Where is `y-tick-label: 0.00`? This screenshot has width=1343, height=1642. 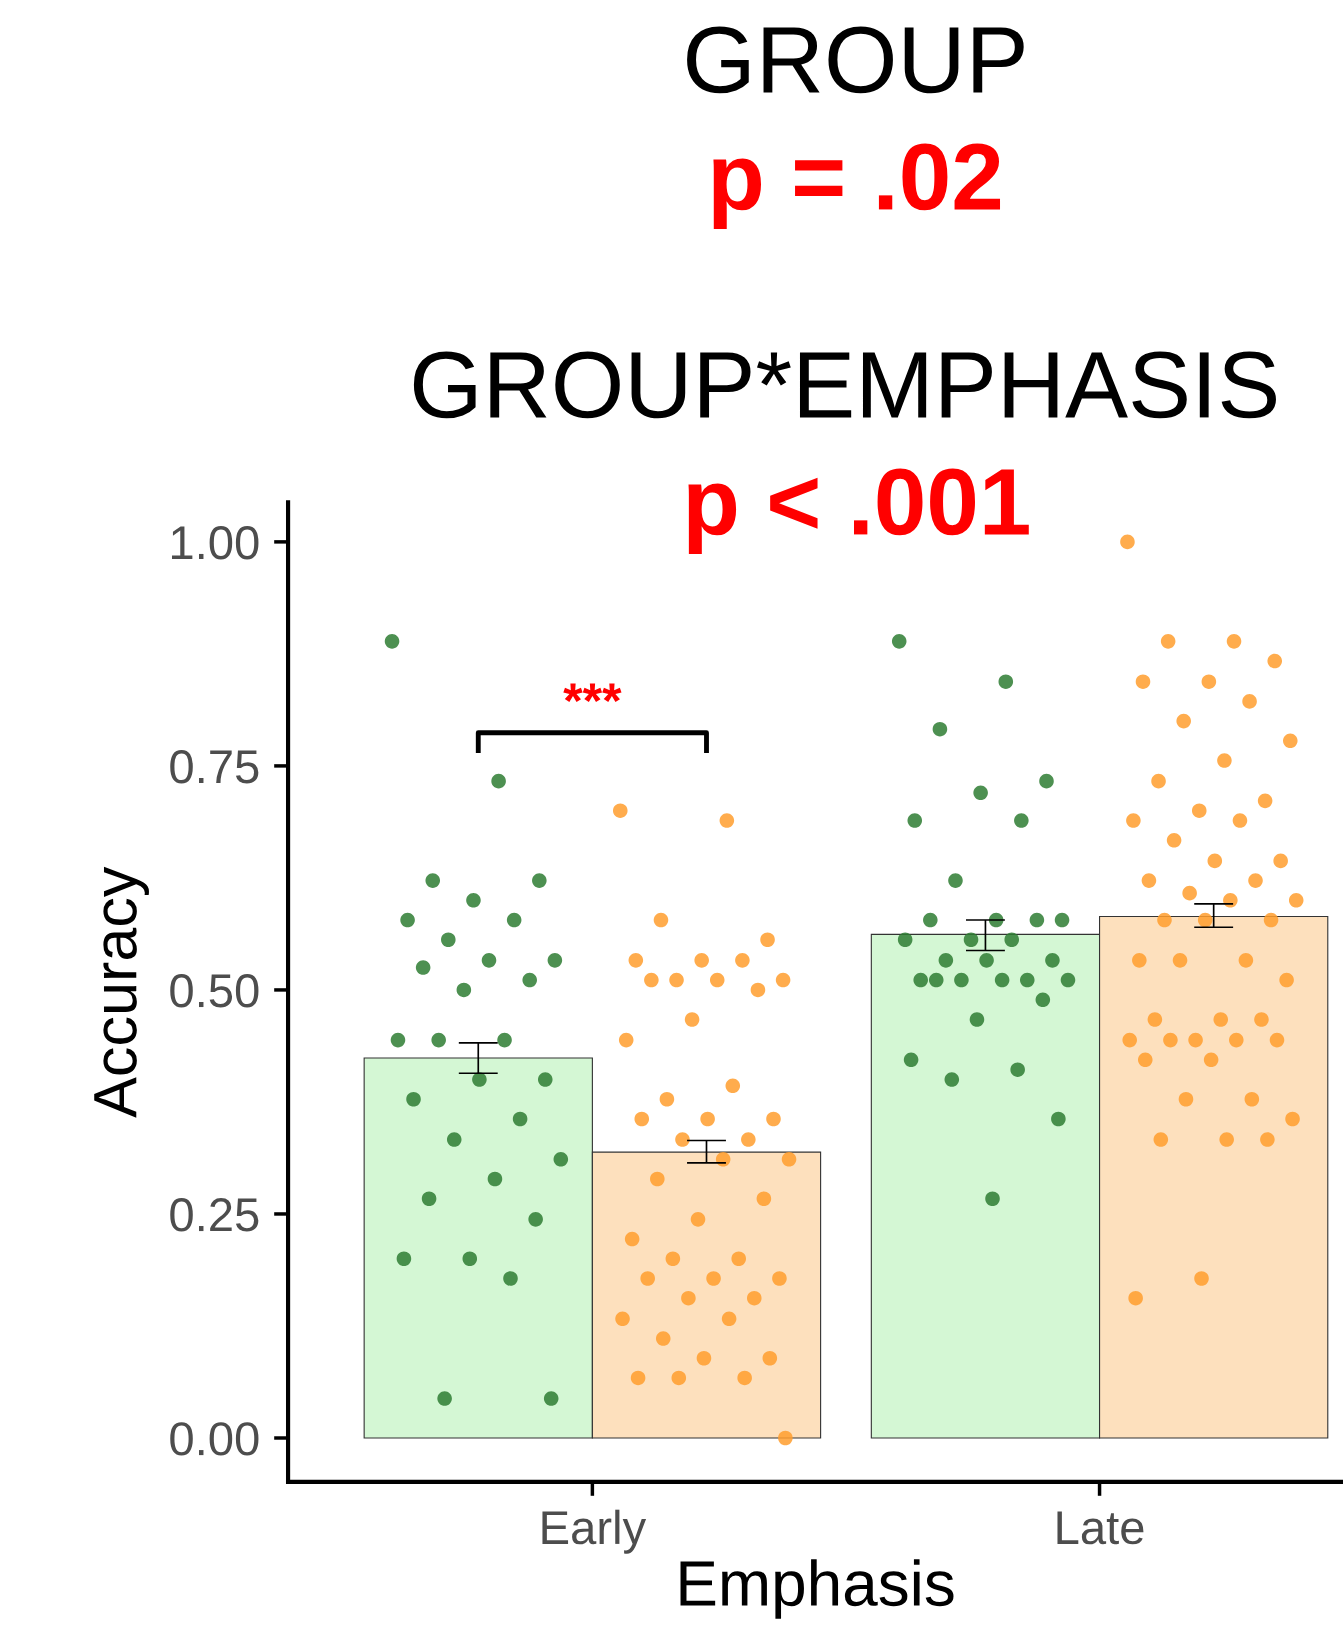
y-tick-label: 0.00 is located at coordinates (214, 1439).